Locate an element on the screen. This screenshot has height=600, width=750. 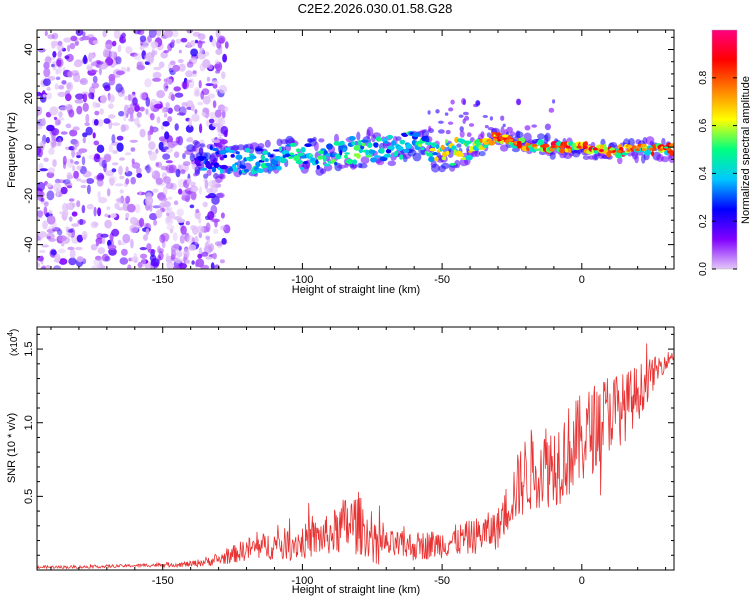
y-tick-label: 1.5 is located at coordinates (29, 348).